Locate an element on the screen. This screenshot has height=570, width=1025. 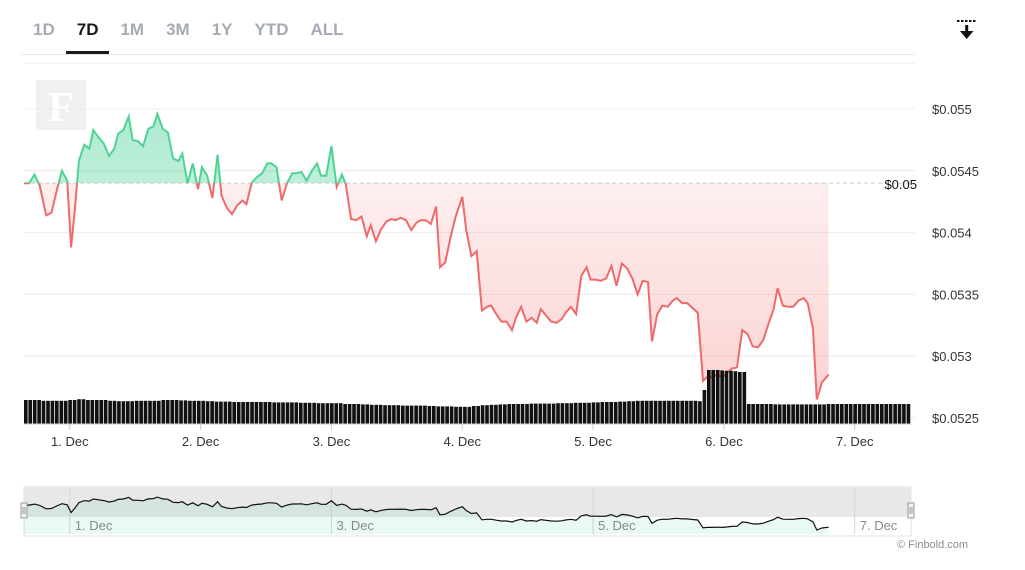
x-tick-label: 2. Dec is located at coordinates (201, 441).